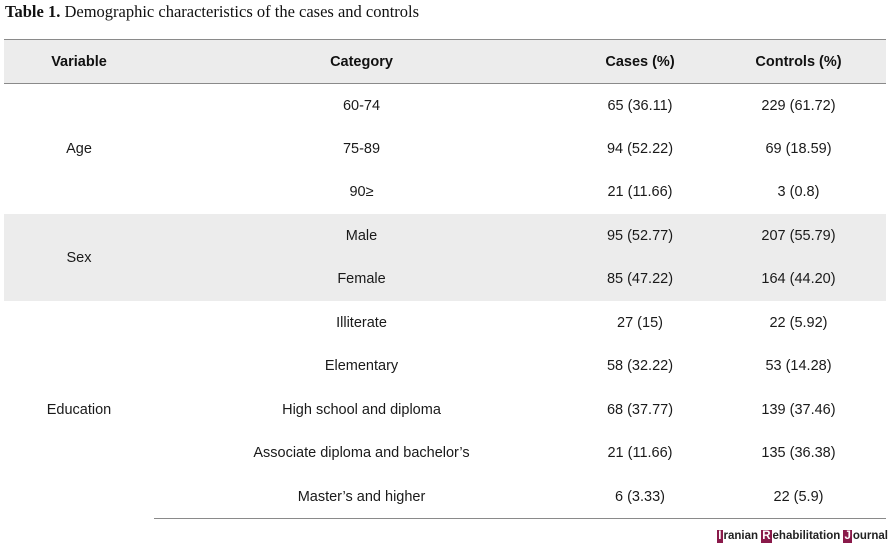  Describe the element at coordinates (847, 536) in the screenshot. I see `journal-logo-initial: J` at that location.